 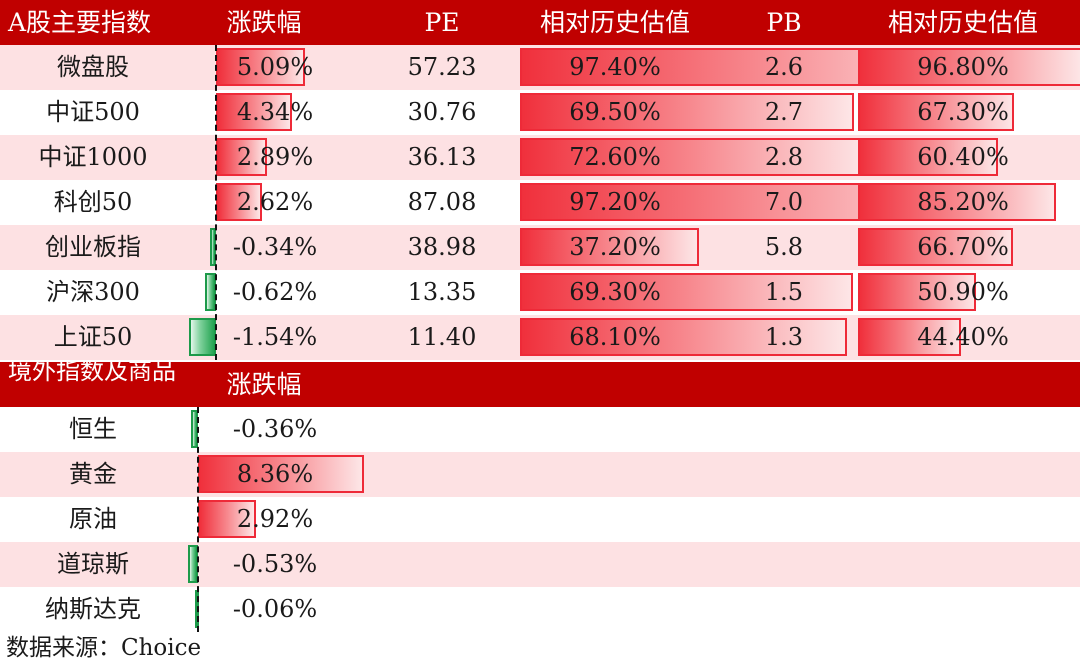 What do you see at coordinates (275, 247) in the screenshot?
I see `change-value: -0.34%` at bounding box center [275, 247].